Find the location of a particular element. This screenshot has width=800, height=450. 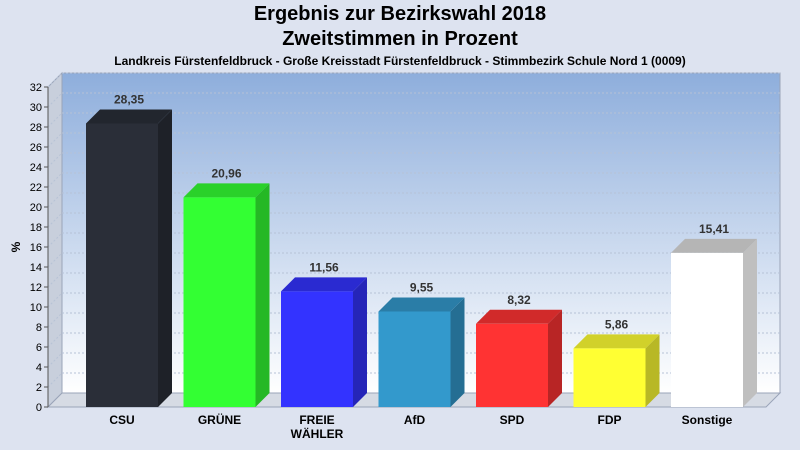

x-tick-label: WÄHLER is located at coordinates (317, 433).